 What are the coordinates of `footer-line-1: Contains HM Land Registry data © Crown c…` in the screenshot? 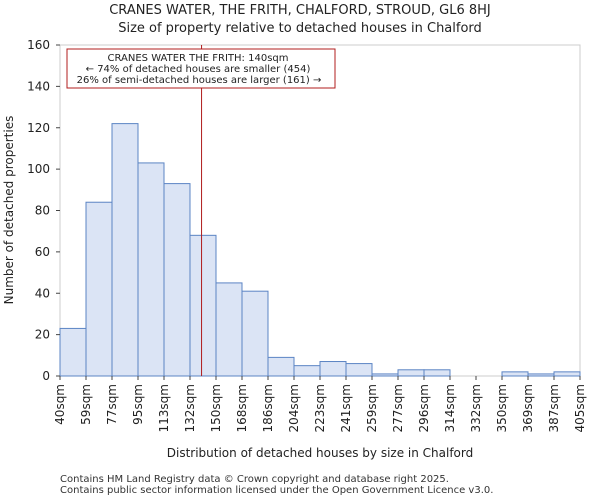 It's located at (254, 479).